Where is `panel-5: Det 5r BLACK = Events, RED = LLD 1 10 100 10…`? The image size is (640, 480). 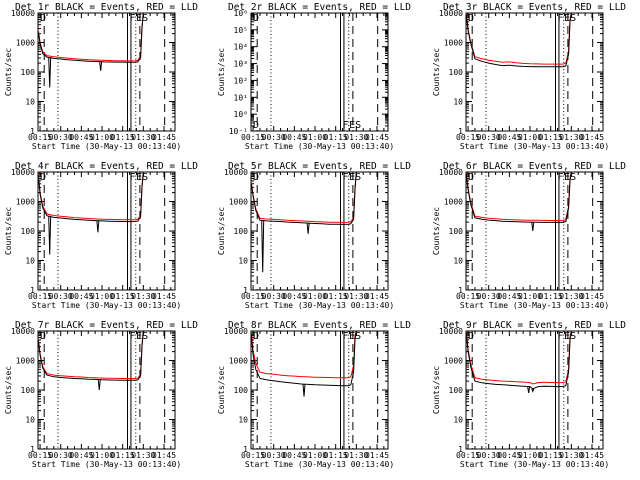
panel-5: Det 5r BLACK = Events, RED = LLD 1 10 100 10… is located at coordinates (314, 235).